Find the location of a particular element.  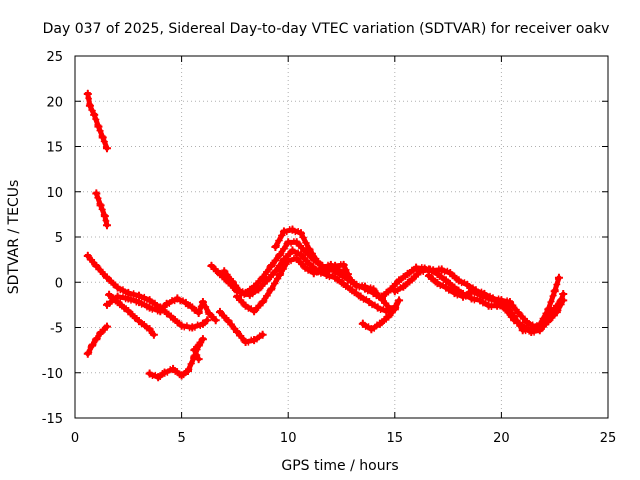

y-tick-label: -5 is located at coordinates (56, 329).